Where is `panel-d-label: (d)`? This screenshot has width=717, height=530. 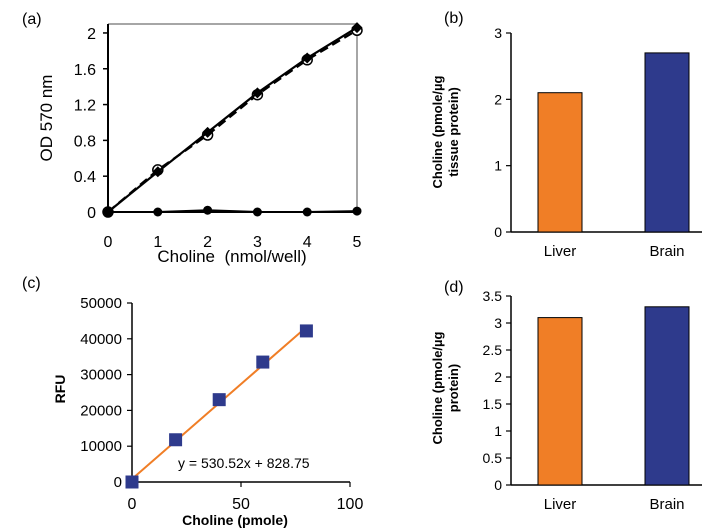
panel-d-label: (d) is located at coordinates (454, 287).